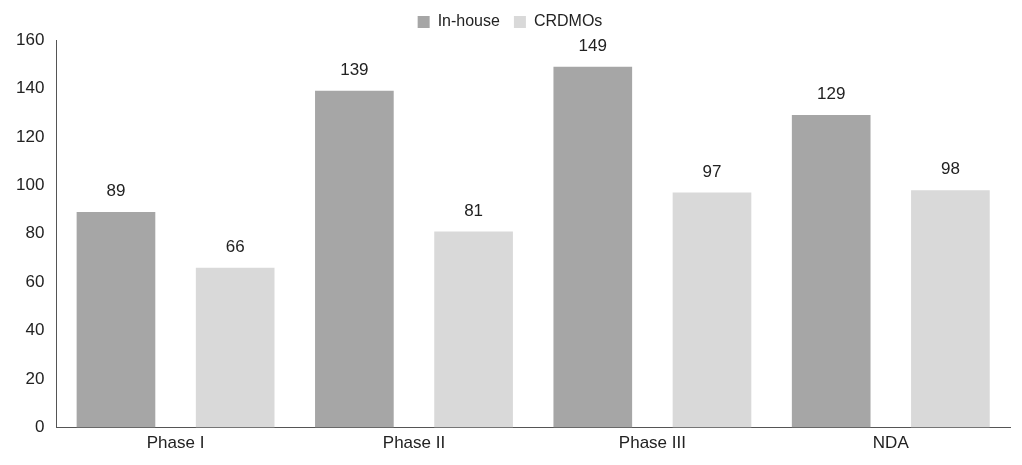 This screenshot has height=465, width=1022. Describe the element at coordinates (39, 427) in the screenshot. I see `y-tick-label: 0` at that location.